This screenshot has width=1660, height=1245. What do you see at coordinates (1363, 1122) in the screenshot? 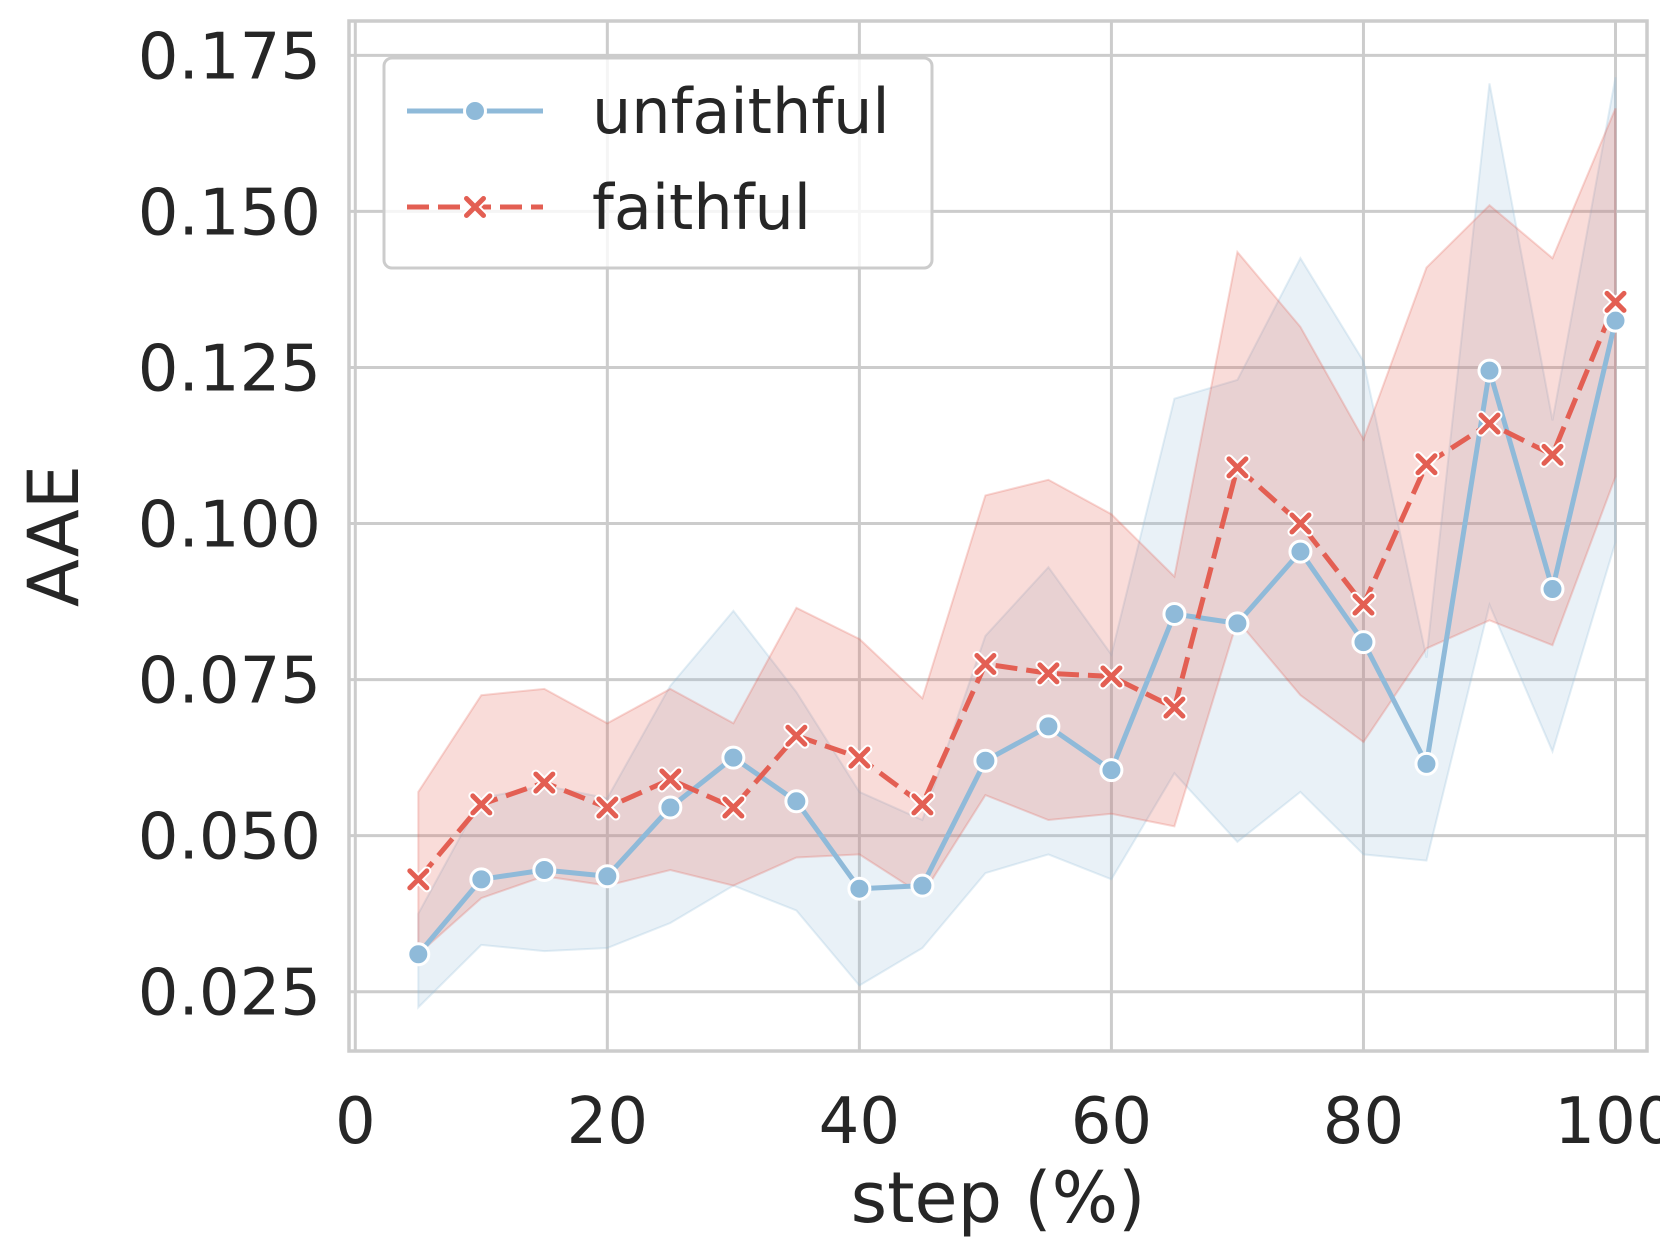
I see `x-tick-label: 80` at bounding box center [1363, 1122].